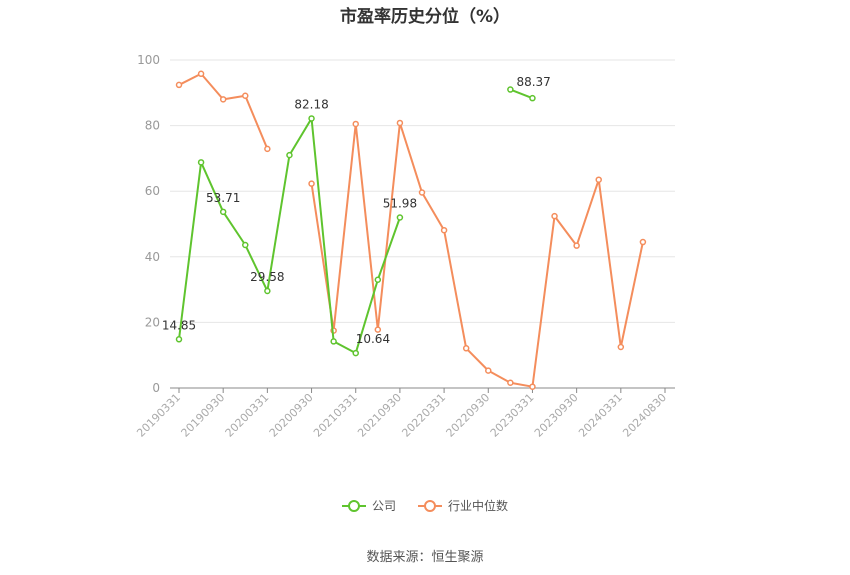 This screenshot has width=850, height=575. I want to click on y-tick-label: 40, so click(152, 257).